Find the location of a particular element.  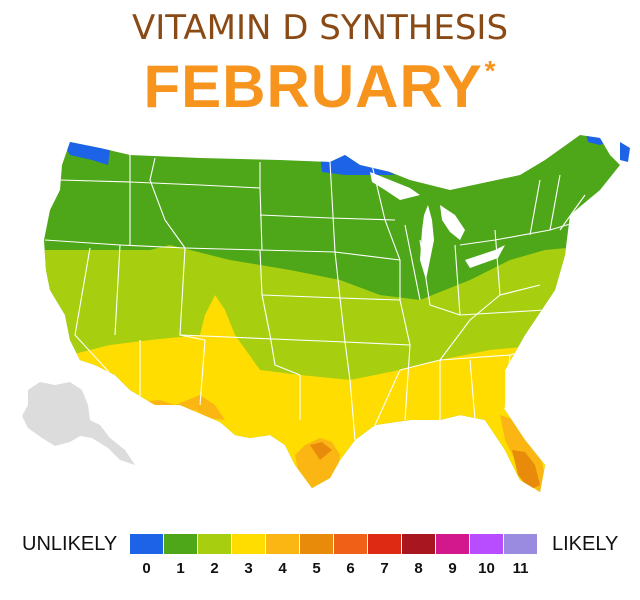

legend-value-3: 3 is located at coordinates (248, 568).